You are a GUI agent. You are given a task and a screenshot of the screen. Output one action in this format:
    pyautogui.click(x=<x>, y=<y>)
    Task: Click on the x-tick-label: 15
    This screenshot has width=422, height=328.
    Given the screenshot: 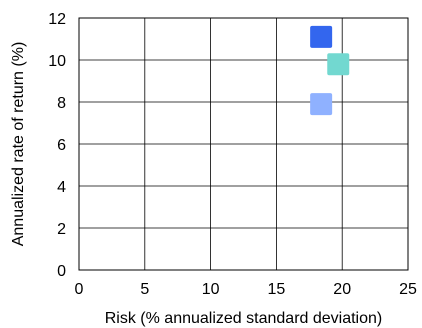 What is the action you would take?
    pyautogui.click(x=277, y=289)
    